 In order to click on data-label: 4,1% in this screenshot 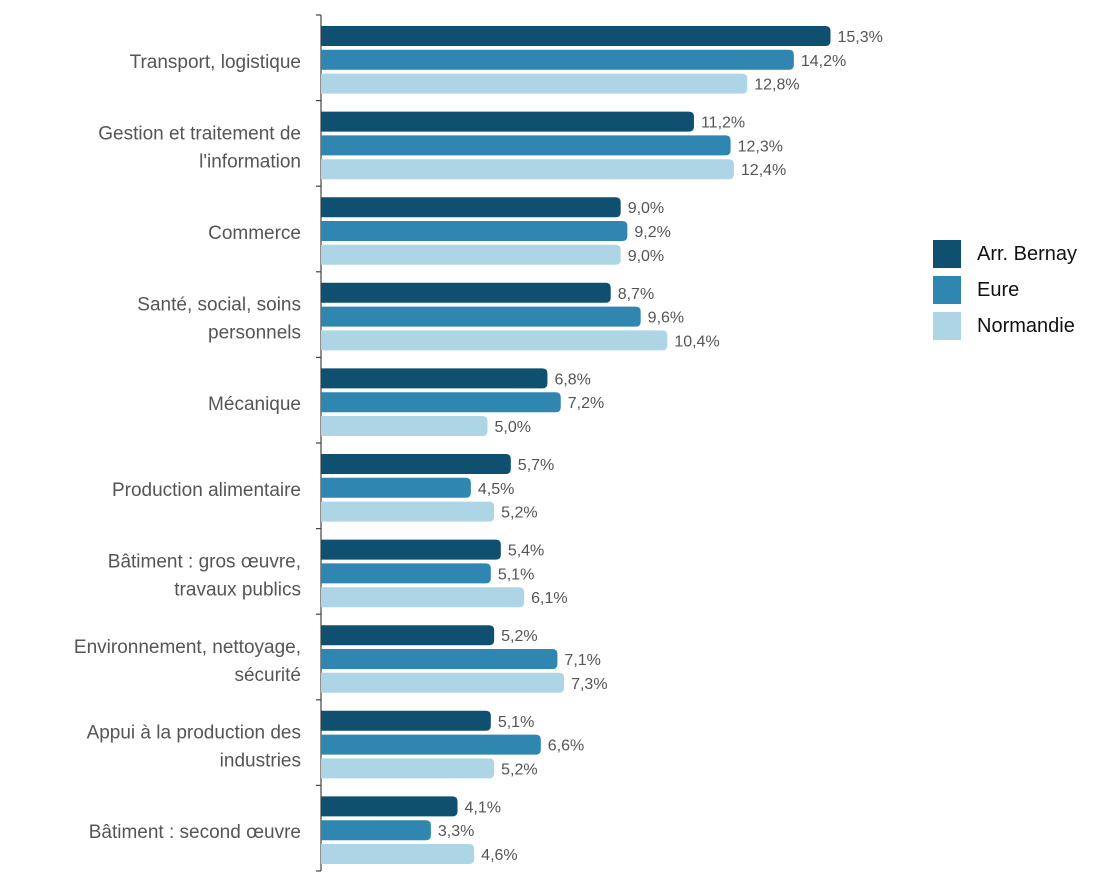, I will do `click(483, 807)`.